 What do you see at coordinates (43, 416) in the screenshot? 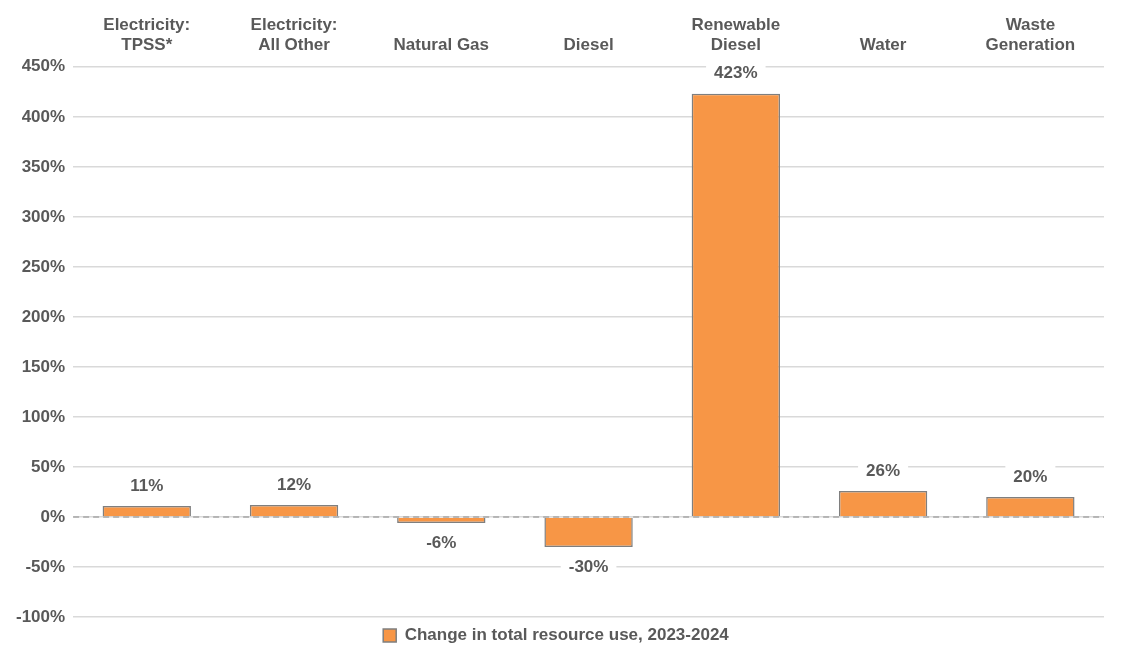
I see `y-tick-label: 100%` at bounding box center [43, 416].